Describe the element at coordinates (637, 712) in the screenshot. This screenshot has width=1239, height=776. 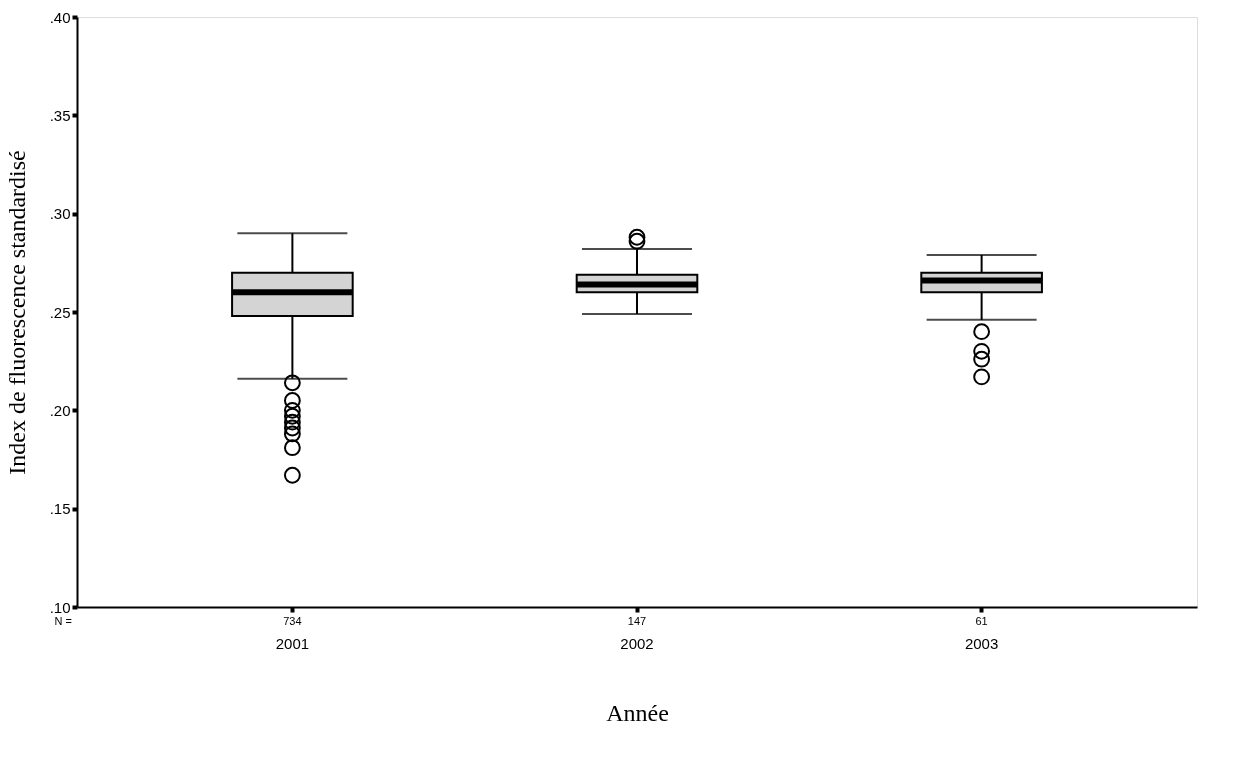
I see `x-axis-title: Année` at that location.